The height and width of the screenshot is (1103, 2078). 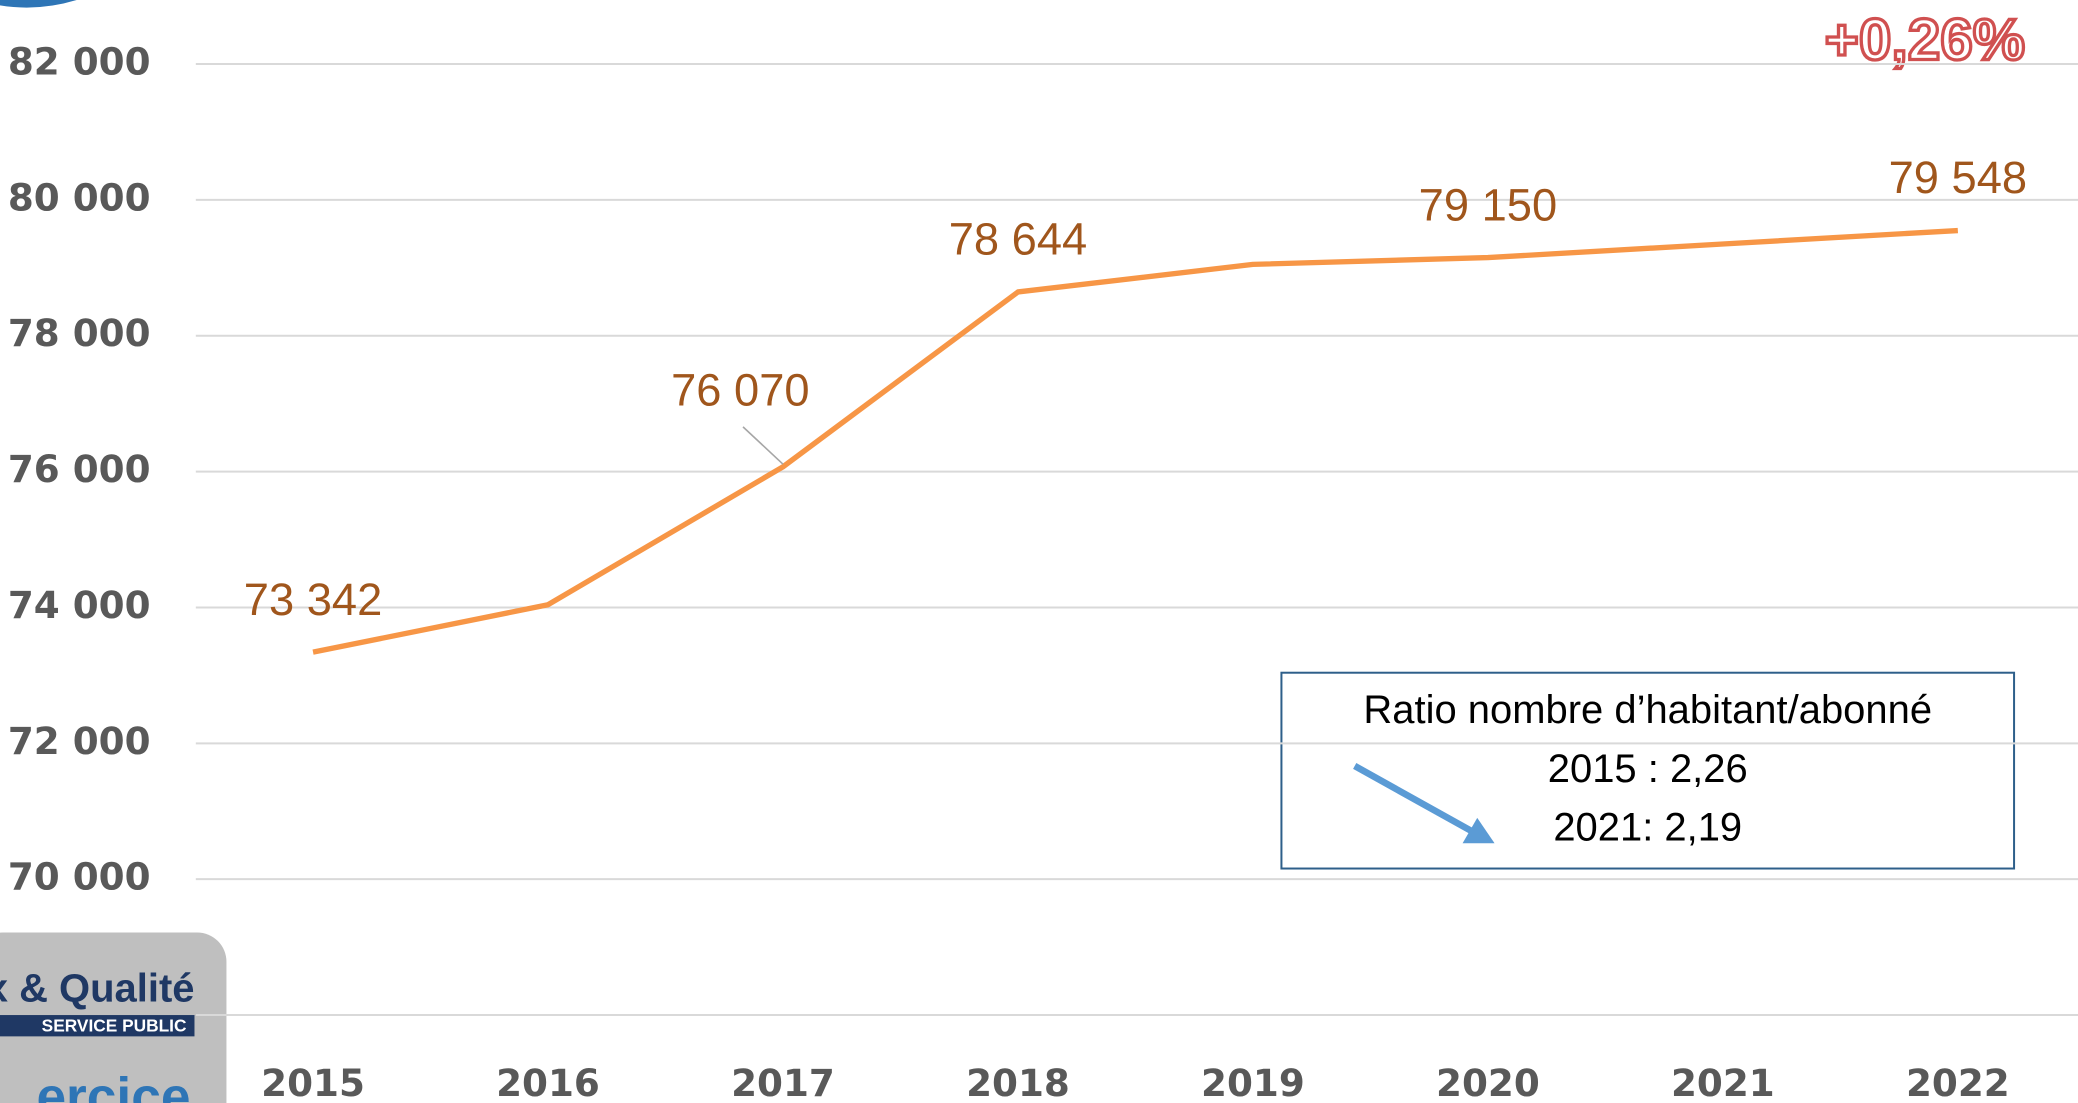 What do you see at coordinates (313, 1082) in the screenshot?
I see `x-tick-label: 2015` at bounding box center [313, 1082].